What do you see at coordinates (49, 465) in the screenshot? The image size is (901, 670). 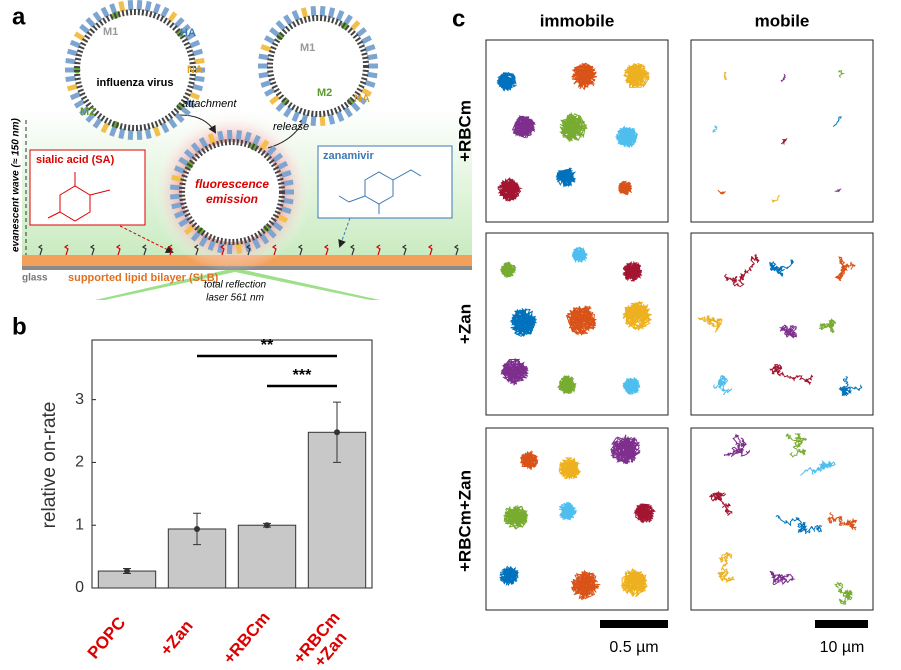 I see `y-axis-label: relative on-rate` at bounding box center [49, 465].